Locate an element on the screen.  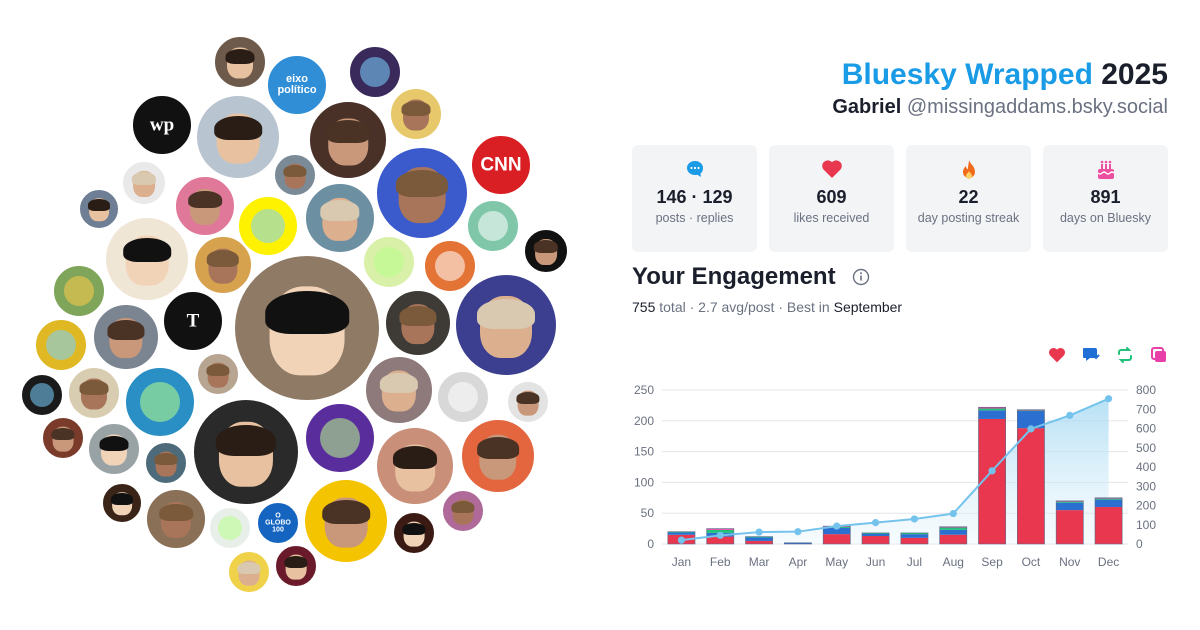
y2-tick-label: 700 is located at coordinates (1146, 409).